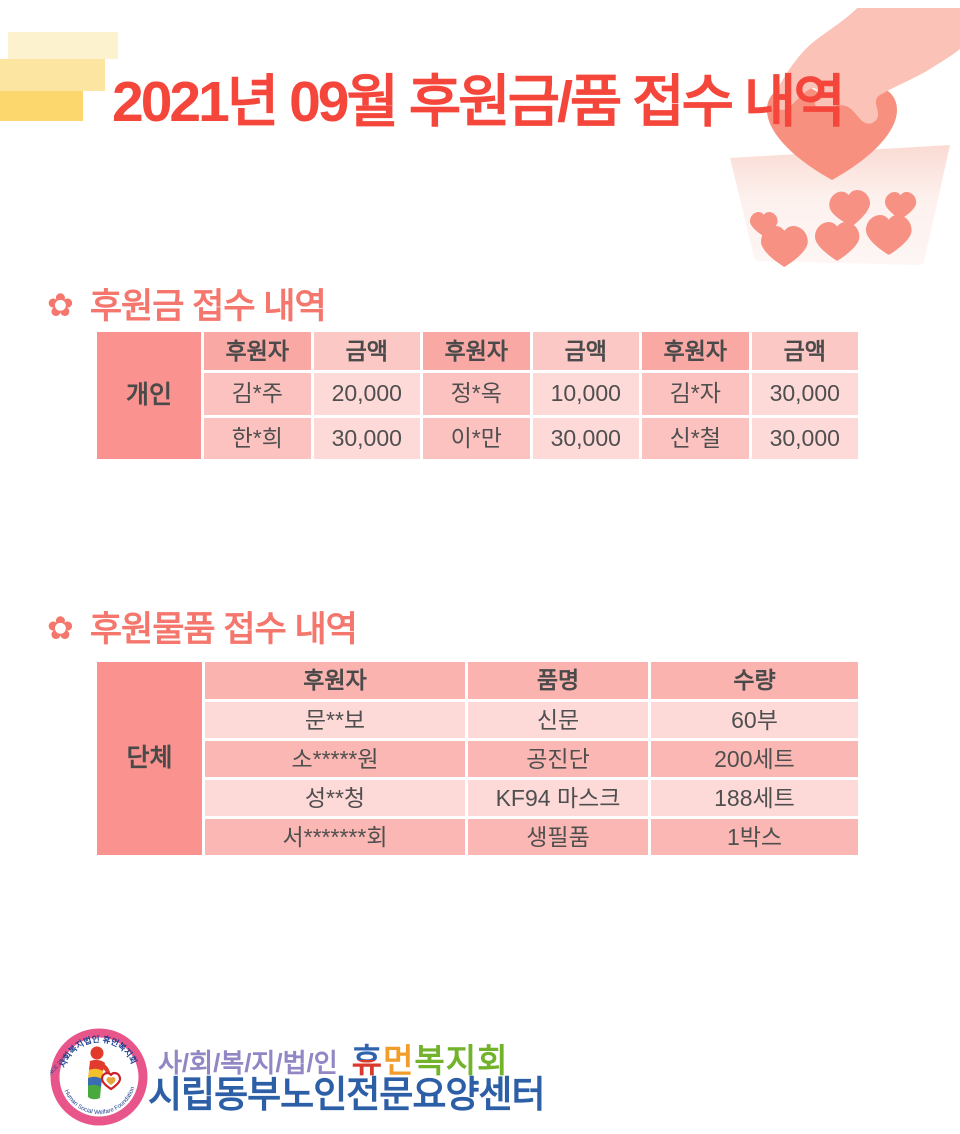  What do you see at coordinates (223, 629) in the screenshot?
I see `section-goods-title: 후원물품 접수 내역` at bounding box center [223, 629].